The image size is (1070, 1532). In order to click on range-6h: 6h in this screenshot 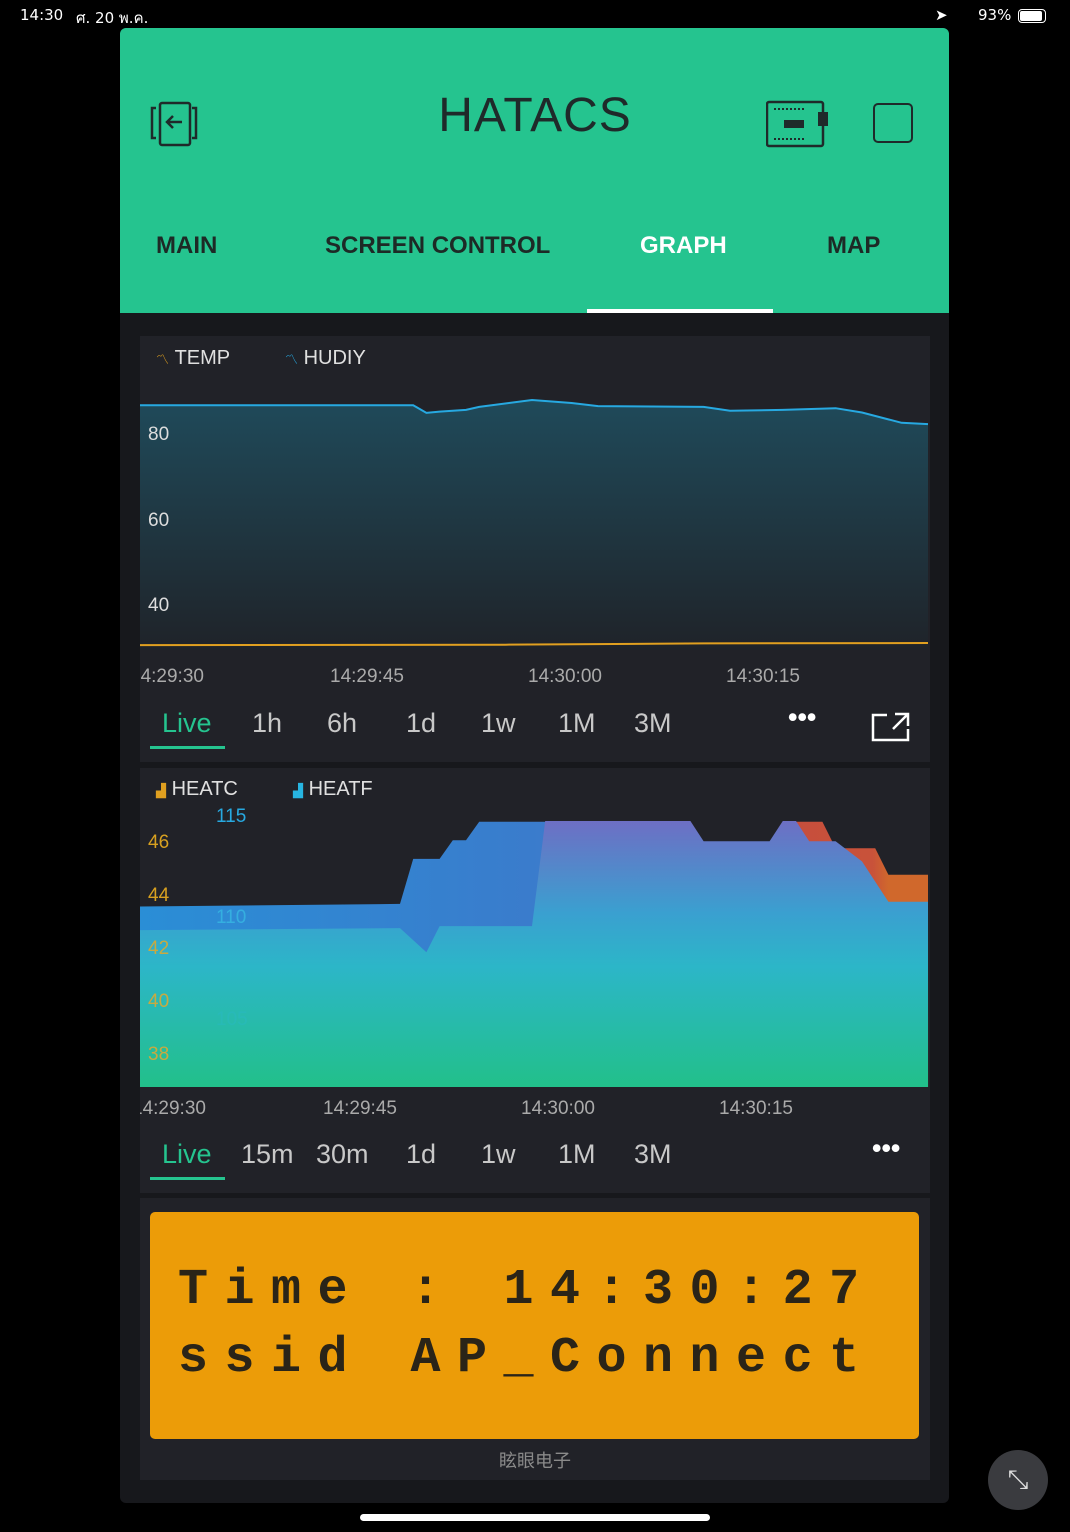, I will do `click(342, 723)`.